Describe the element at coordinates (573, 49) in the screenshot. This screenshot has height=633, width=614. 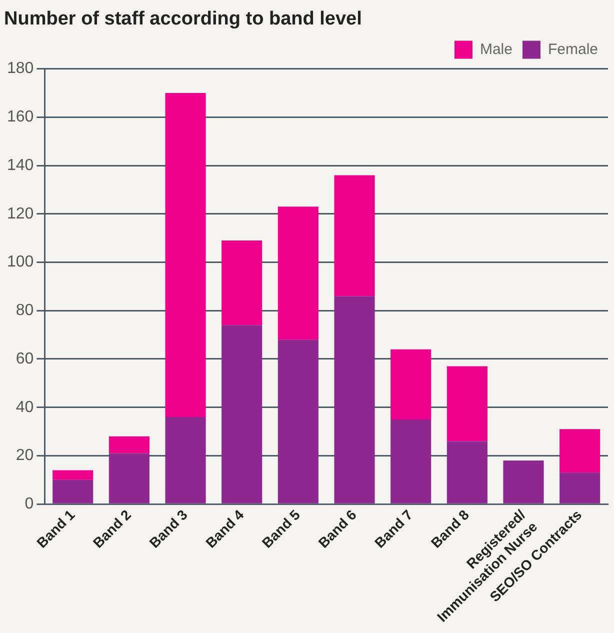
I see `legend-label: Female` at that location.